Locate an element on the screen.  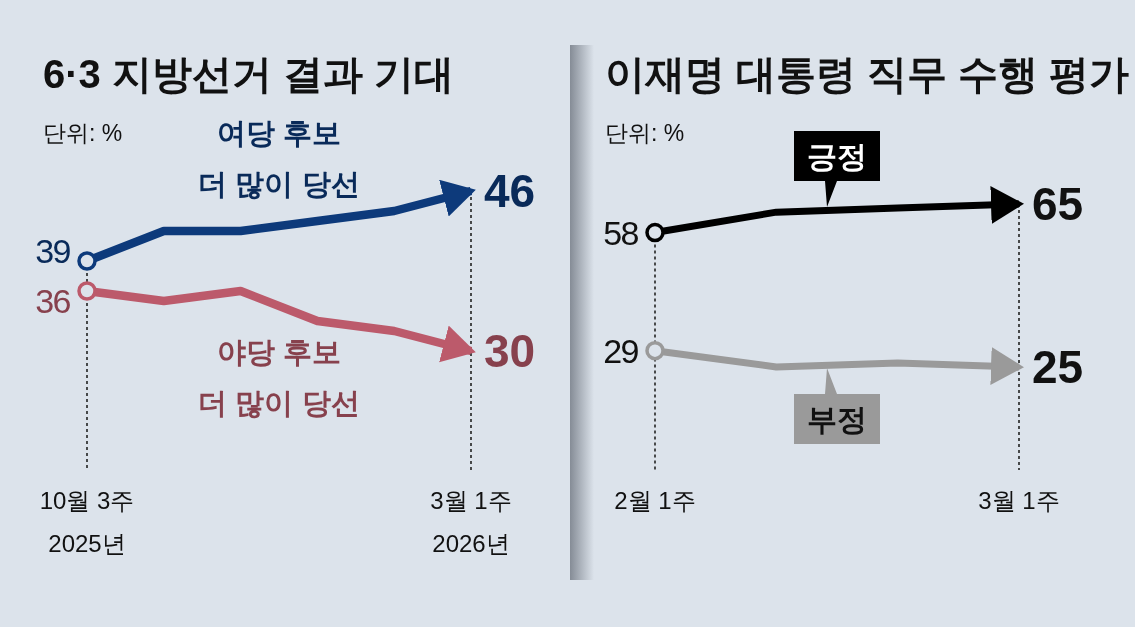
data-label: 25 is located at coordinates (1058, 367).